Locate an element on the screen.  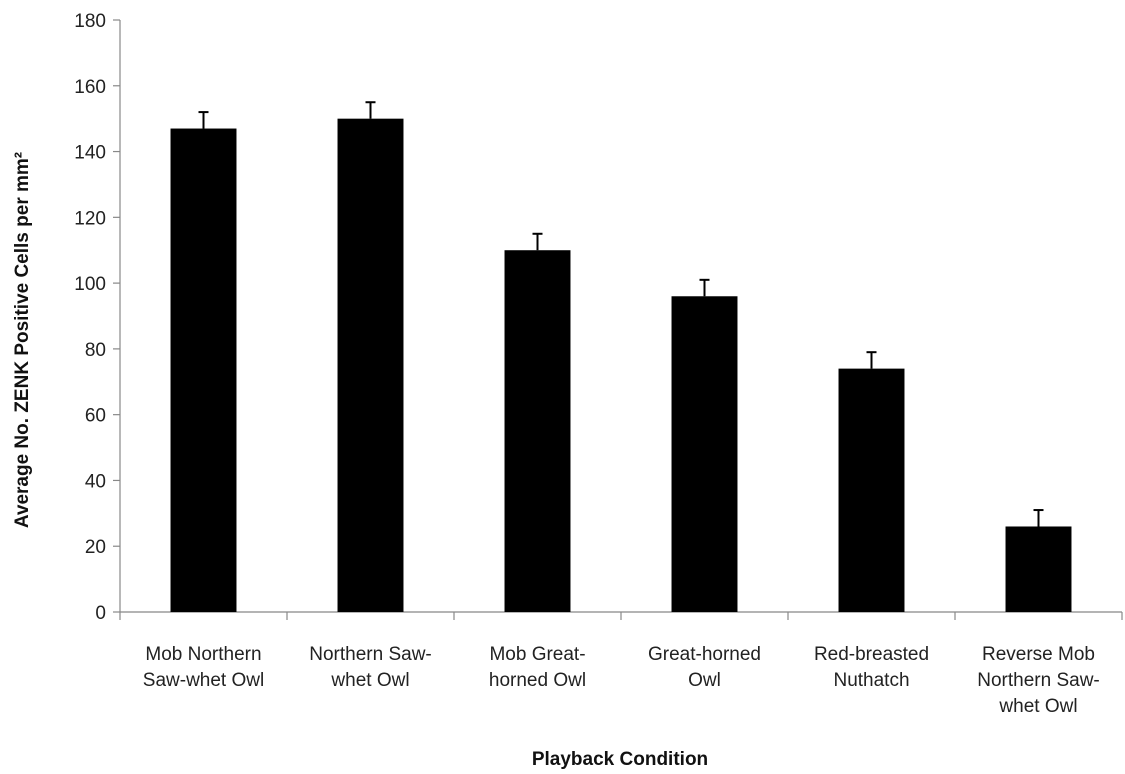
x-tick-label: Northern Saw-whet Owl is located at coordinates (370, 667).